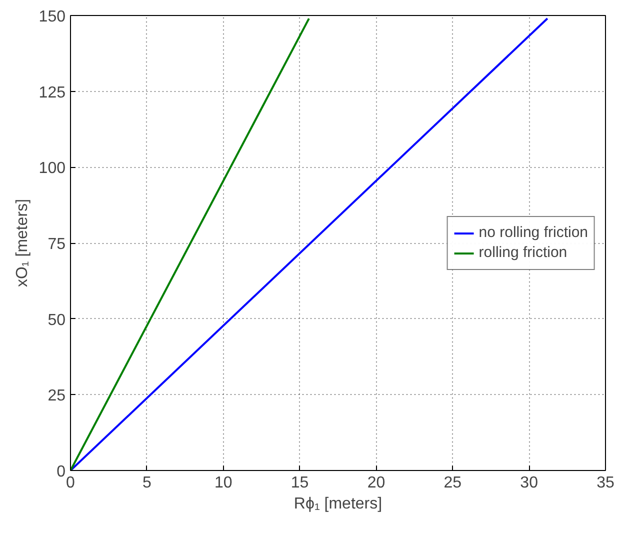 The width and height of the screenshot is (639, 535). What do you see at coordinates (338, 504) in the screenshot?
I see `x-axis-title: Rϕ₁ [meters]` at bounding box center [338, 504].